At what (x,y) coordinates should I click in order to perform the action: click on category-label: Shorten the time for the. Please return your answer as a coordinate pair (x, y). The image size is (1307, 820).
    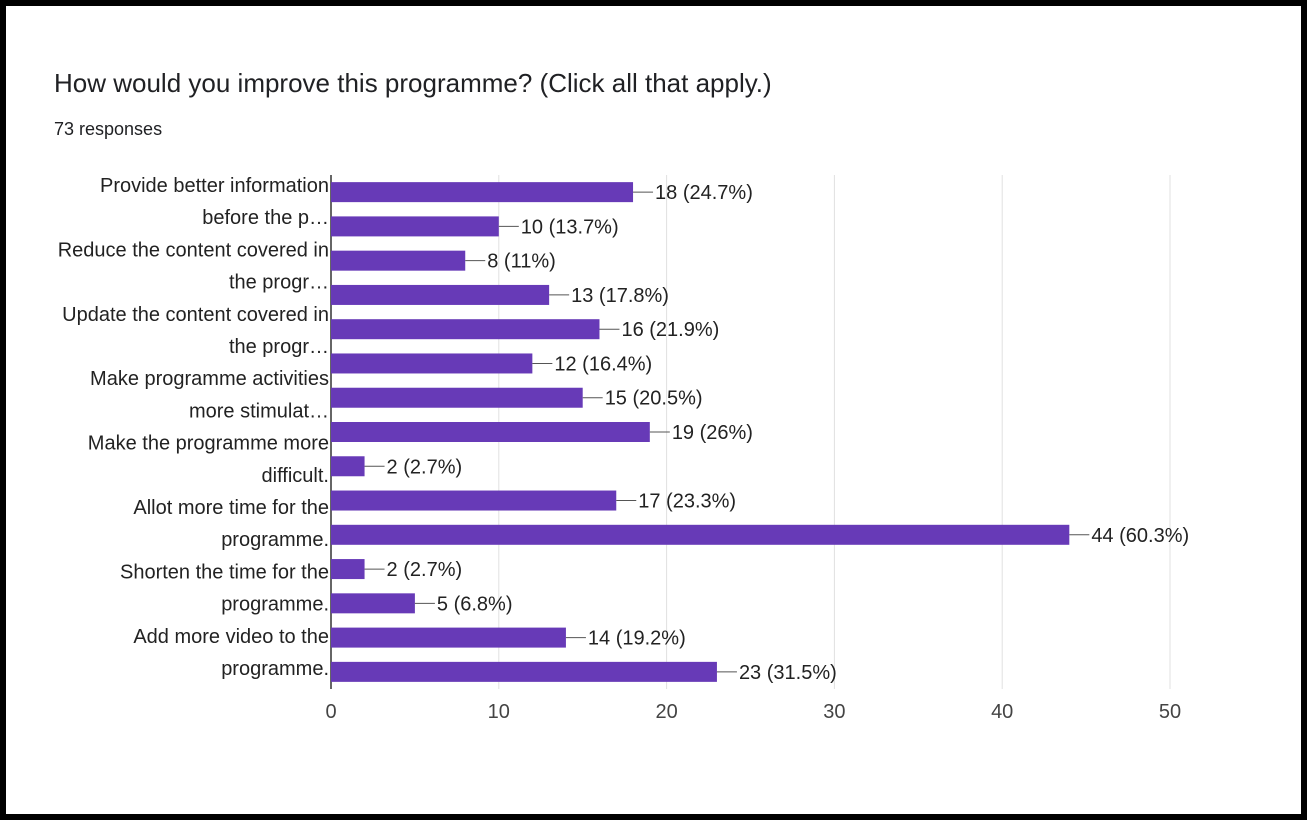
    Looking at the image, I should click on (224, 572).